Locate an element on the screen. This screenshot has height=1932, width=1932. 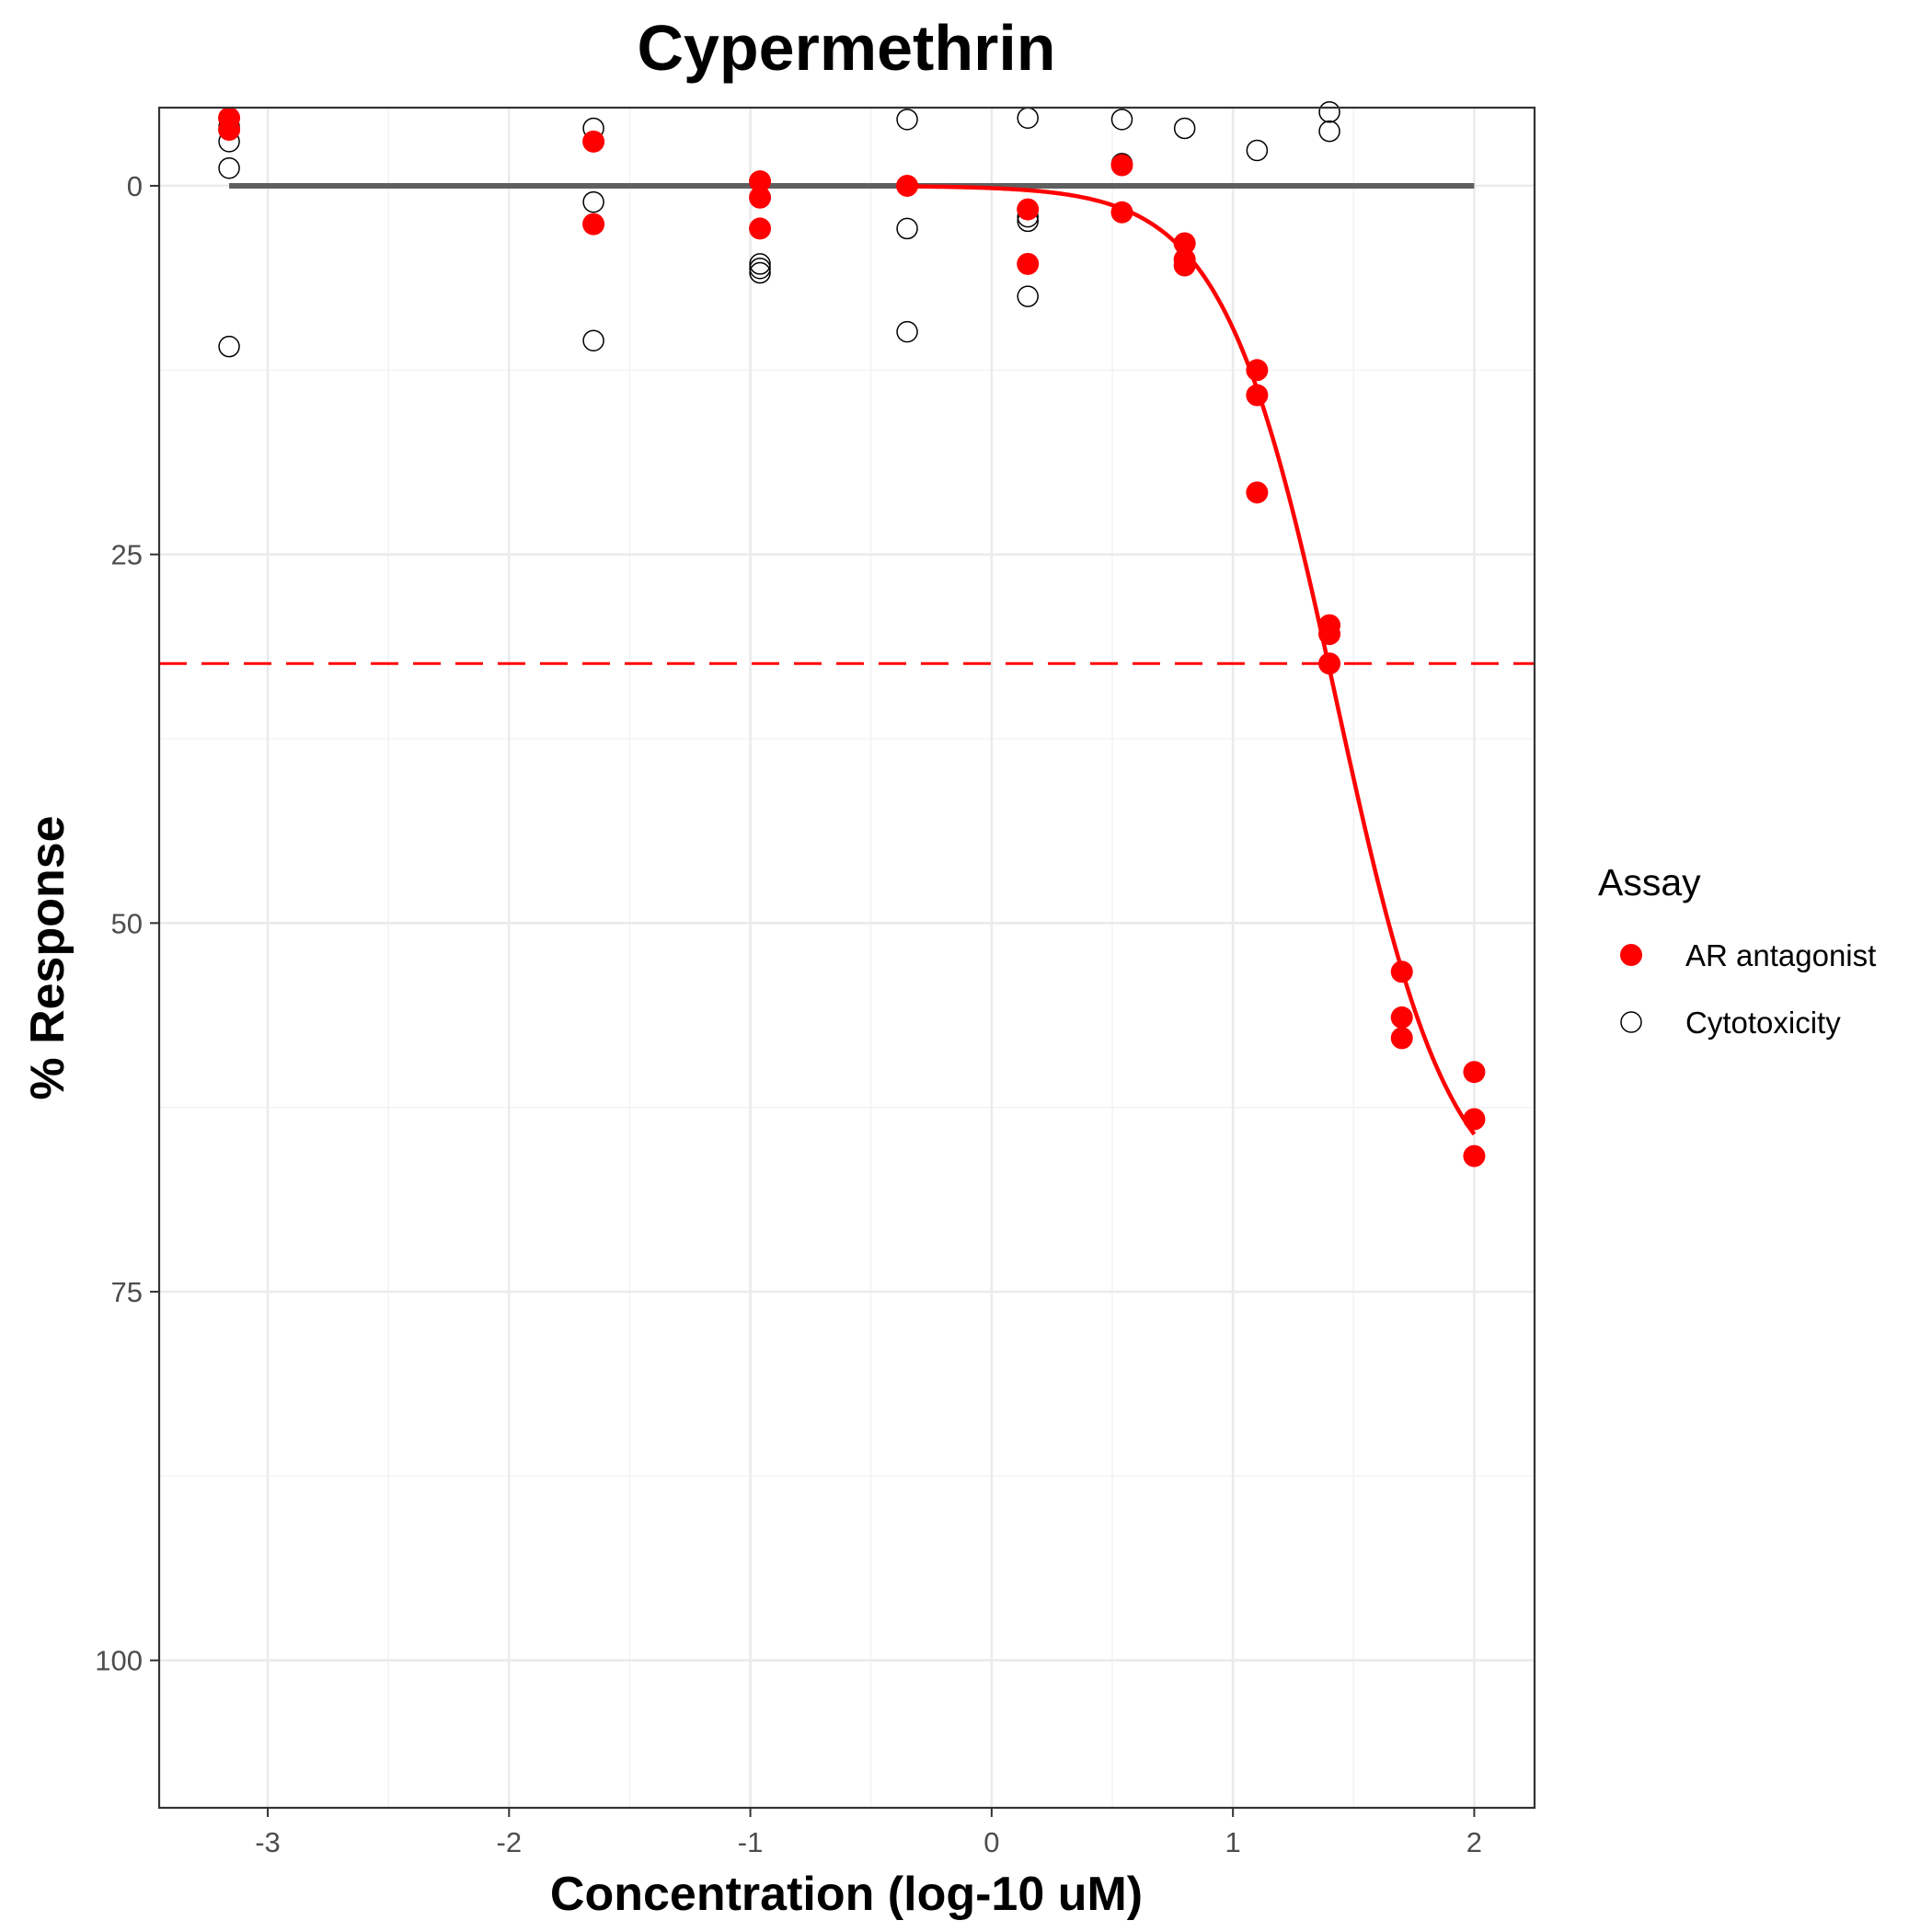
x-axis: -3 -2 -1 0 1 2 is located at coordinates (868, 1833).